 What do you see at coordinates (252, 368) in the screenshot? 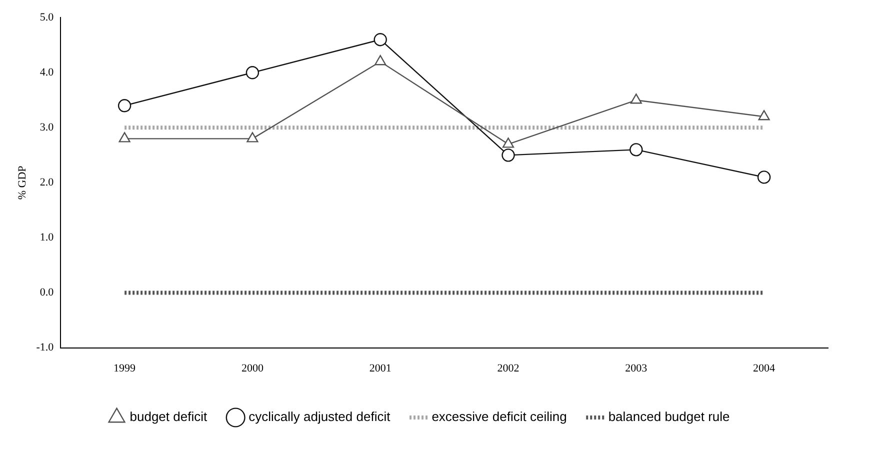
I see `x-tick-label: 2000` at bounding box center [252, 368].